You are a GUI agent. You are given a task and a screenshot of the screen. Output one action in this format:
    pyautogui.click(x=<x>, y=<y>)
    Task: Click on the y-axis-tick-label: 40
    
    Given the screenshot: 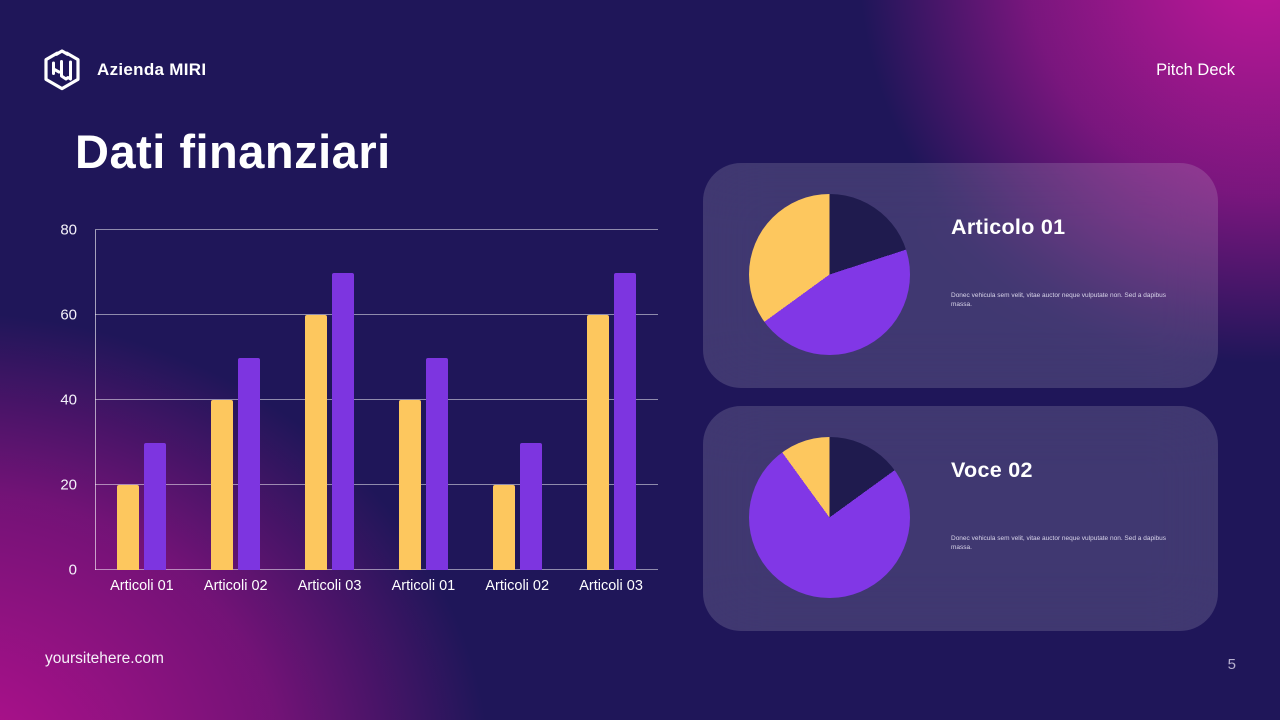 What is the action you would take?
    pyautogui.click(x=68, y=400)
    